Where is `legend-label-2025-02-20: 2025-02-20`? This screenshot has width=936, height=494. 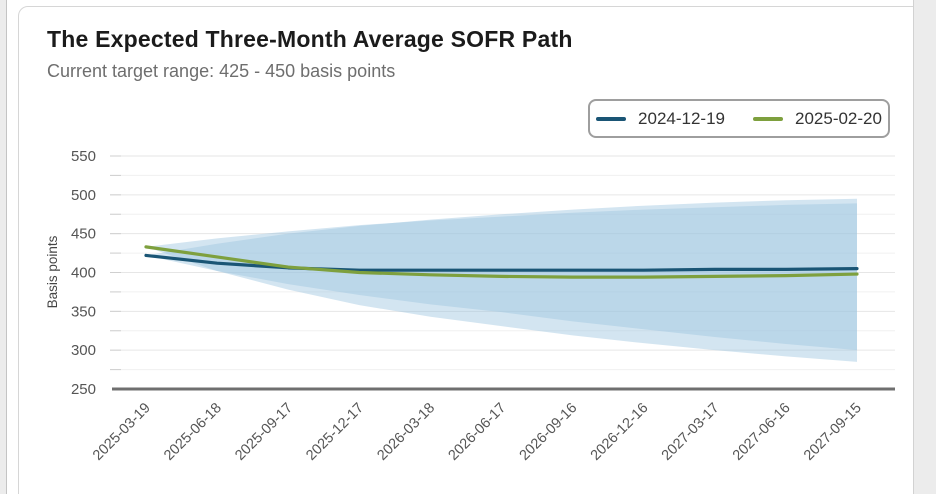 legend-label-2025-02-20: 2025-02-20 is located at coordinates (838, 118).